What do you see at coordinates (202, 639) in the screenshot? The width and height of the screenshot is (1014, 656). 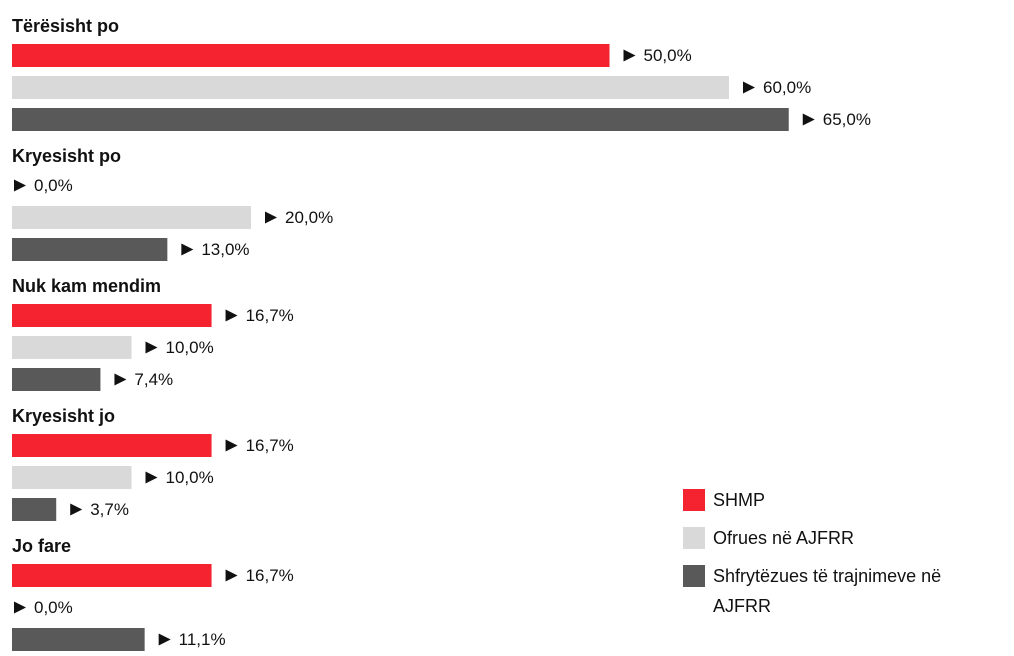 I see `value-label: 11,1%` at bounding box center [202, 639].